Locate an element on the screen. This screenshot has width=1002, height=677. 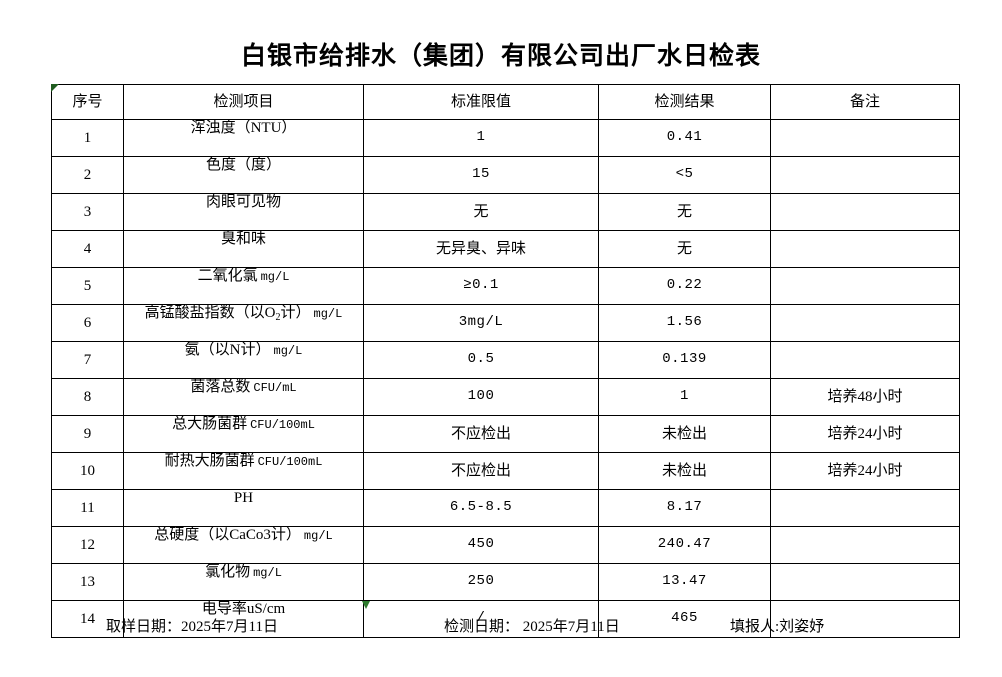
table-row: 10 耐热大肠菌群 CFU/100mL 不应检出 未检出 培养24小时 is located at coordinates (505, 471).